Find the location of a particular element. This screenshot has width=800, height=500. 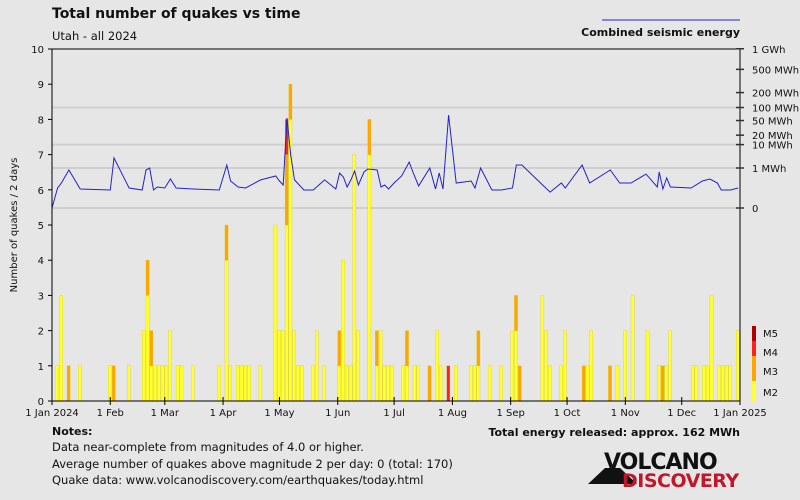

legend-label: M5 is located at coordinates (770, 334).